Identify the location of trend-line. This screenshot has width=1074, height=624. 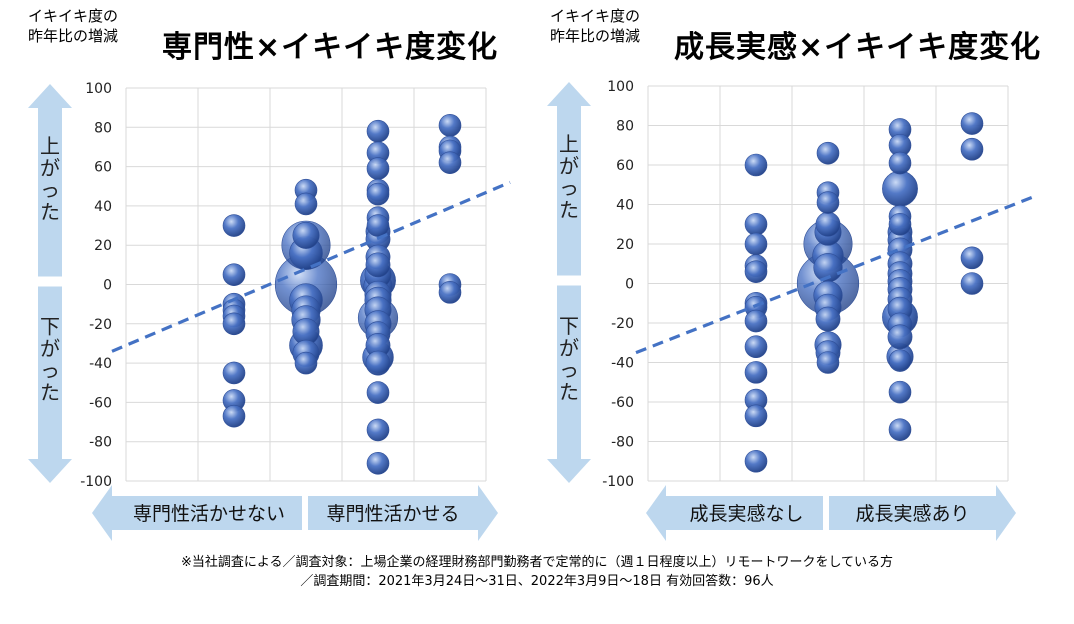
(311, 266).